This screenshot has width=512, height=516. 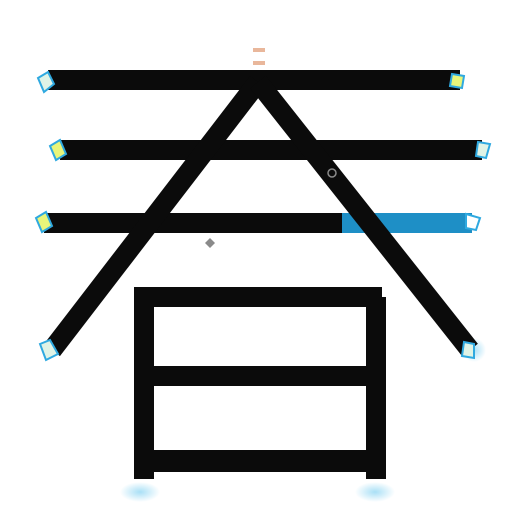 What do you see at coordinates (144, 388) in the screenshot?
I see `stroke-vertical-left` at bounding box center [144, 388].